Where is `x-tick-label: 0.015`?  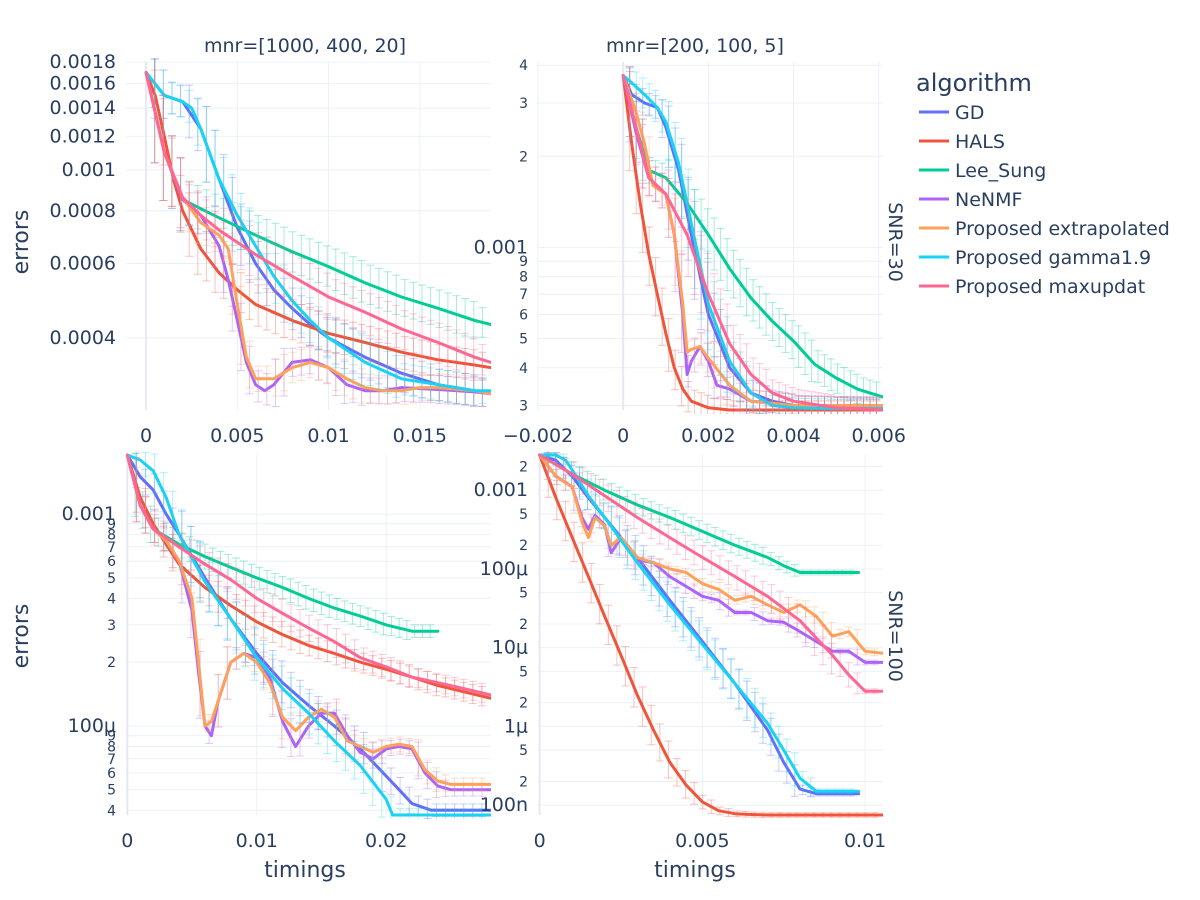
x-tick-label: 0.015 is located at coordinates (420, 436).